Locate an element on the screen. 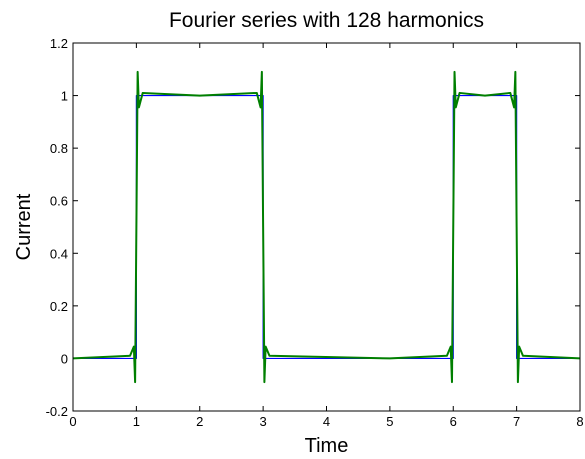 This screenshot has width=585, height=459. chart-title: Fourier series with 128 harmonics is located at coordinates (326, 20).